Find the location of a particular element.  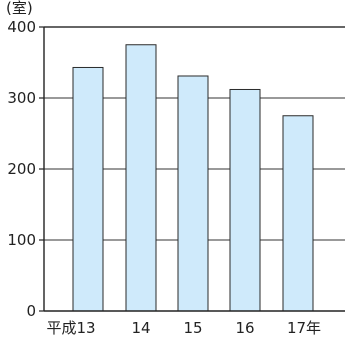

x-tick-label-2: 15 is located at coordinates (192, 328).